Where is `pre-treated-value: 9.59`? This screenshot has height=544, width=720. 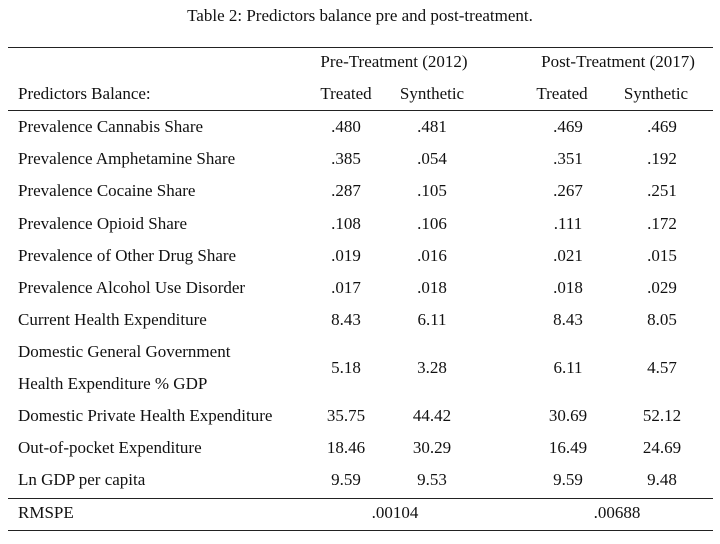
pre-treated-value: 9.59 is located at coordinates (346, 479).